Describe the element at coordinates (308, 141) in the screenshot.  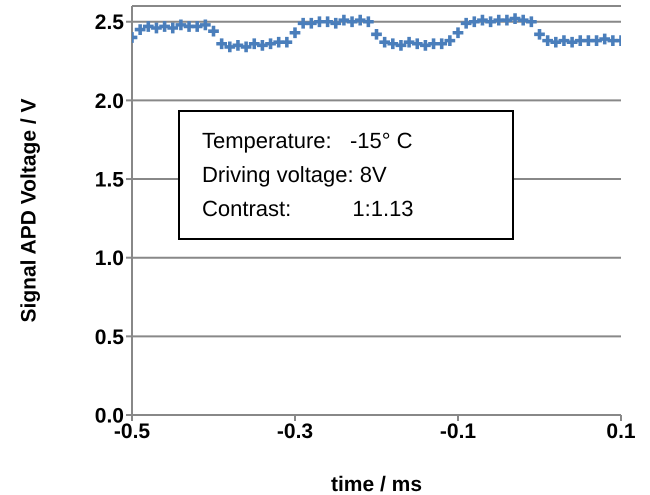
I see `annotation: Temperature: -15° C` at that location.